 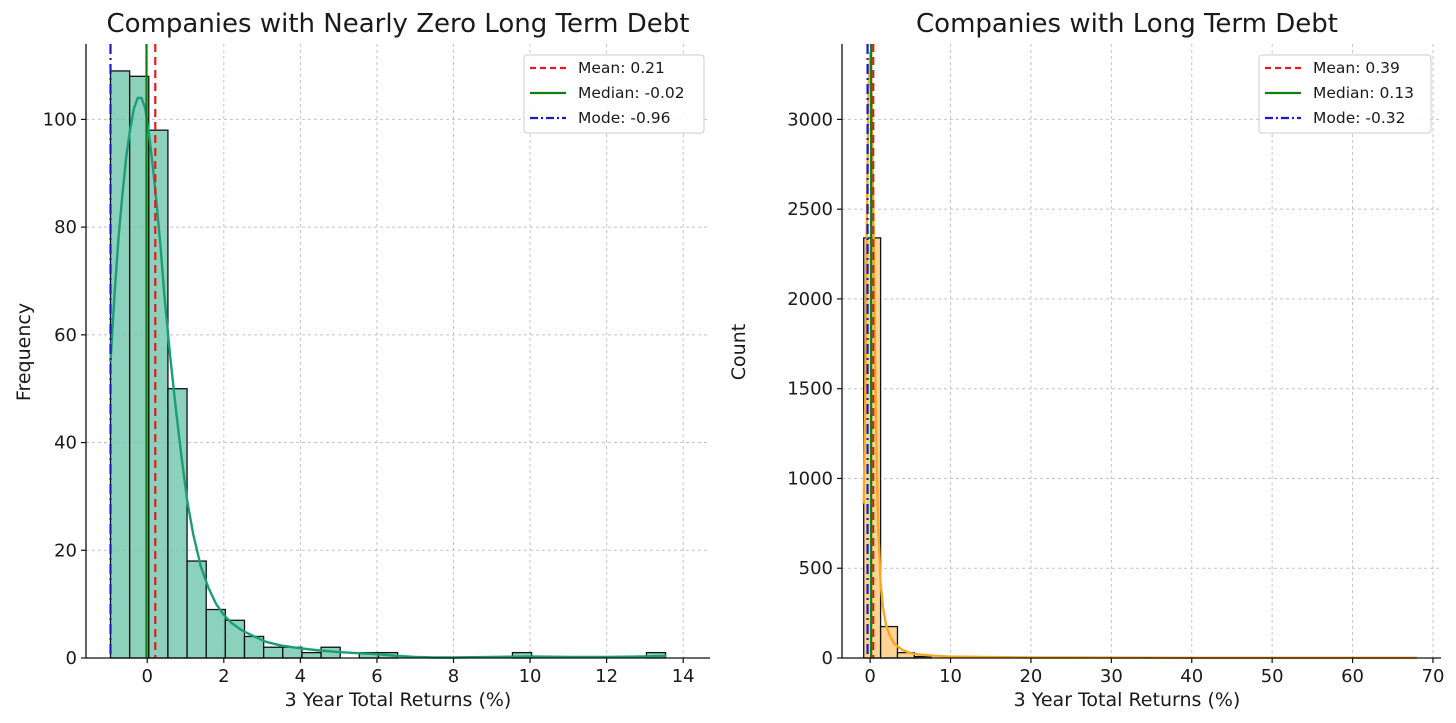 What do you see at coordinates (24, 352) in the screenshot?
I see `y-axis-label: Frequency` at bounding box center [24, 352].